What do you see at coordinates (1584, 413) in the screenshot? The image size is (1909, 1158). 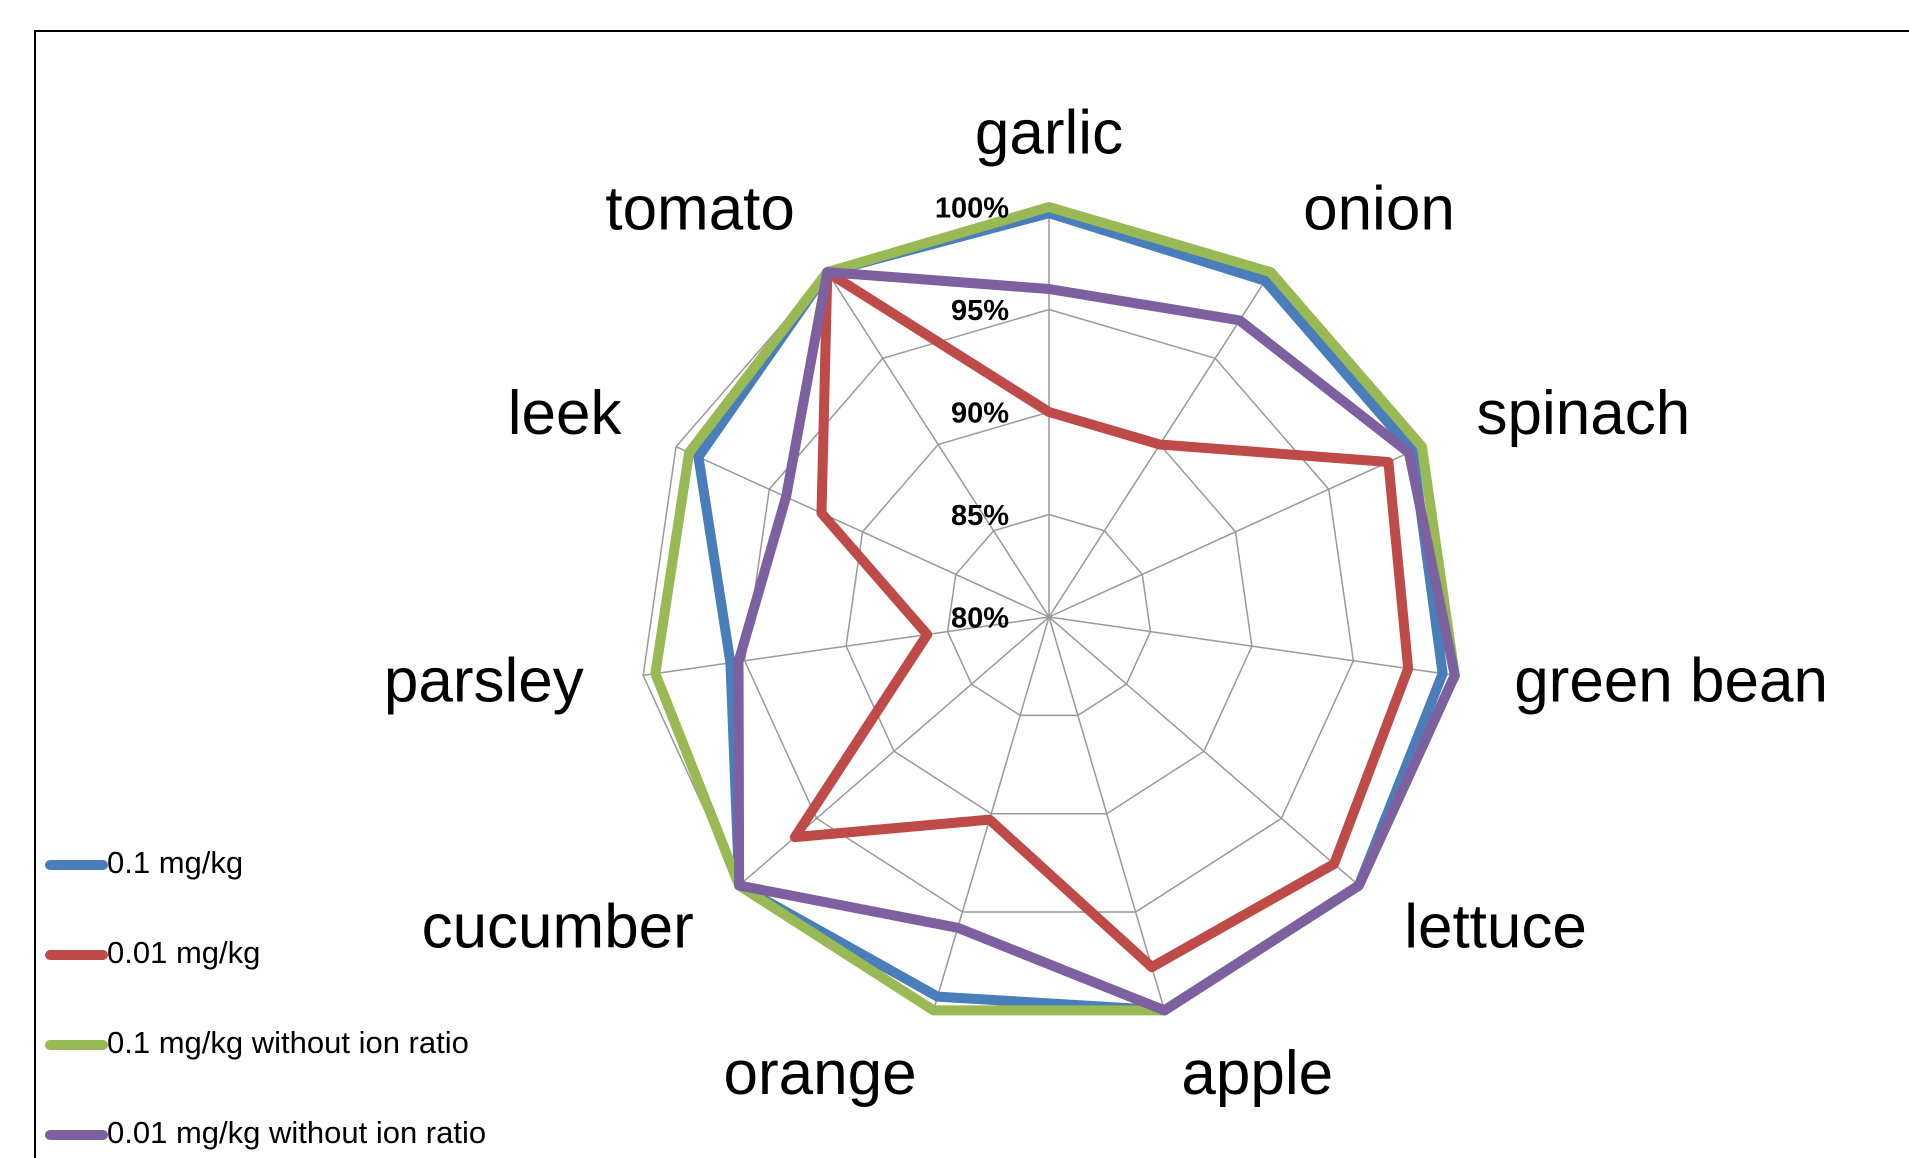 I see `category-label: spinach` at bounding box center [1584, 413].